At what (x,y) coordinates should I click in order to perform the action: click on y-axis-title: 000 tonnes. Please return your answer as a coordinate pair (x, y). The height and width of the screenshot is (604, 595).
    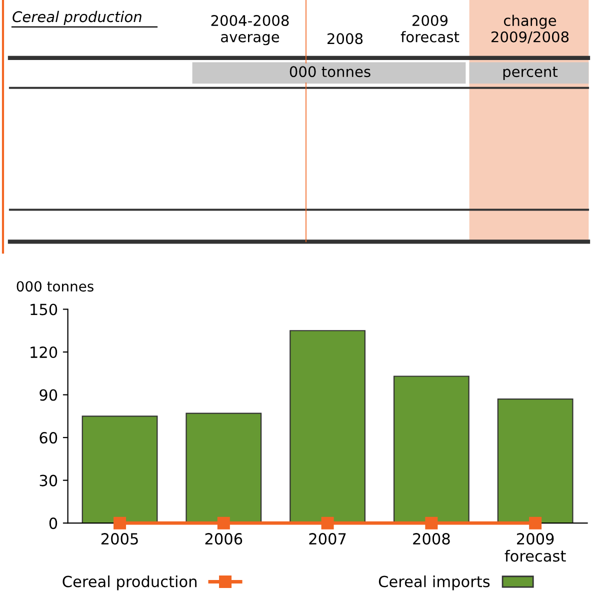
    Looking at the image, I should click on (55, 286).